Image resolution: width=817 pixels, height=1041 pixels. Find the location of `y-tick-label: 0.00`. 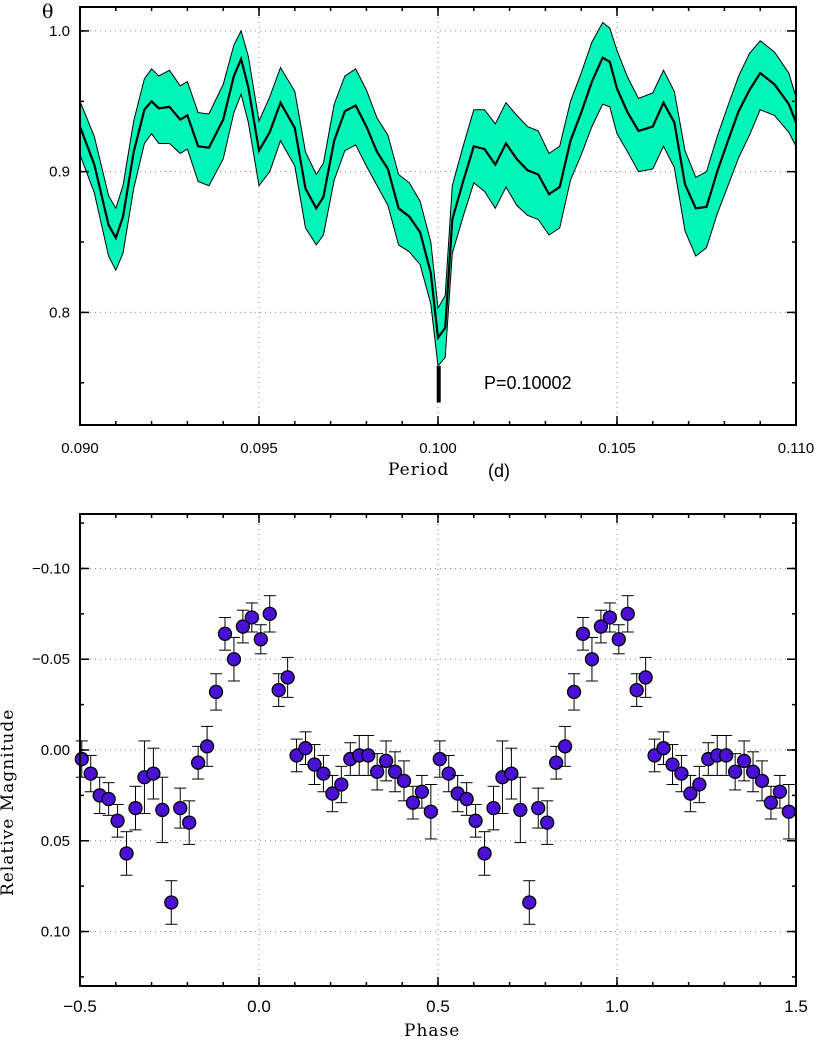

y-tick-label: 0.00 is located at coordinates (55, 750).